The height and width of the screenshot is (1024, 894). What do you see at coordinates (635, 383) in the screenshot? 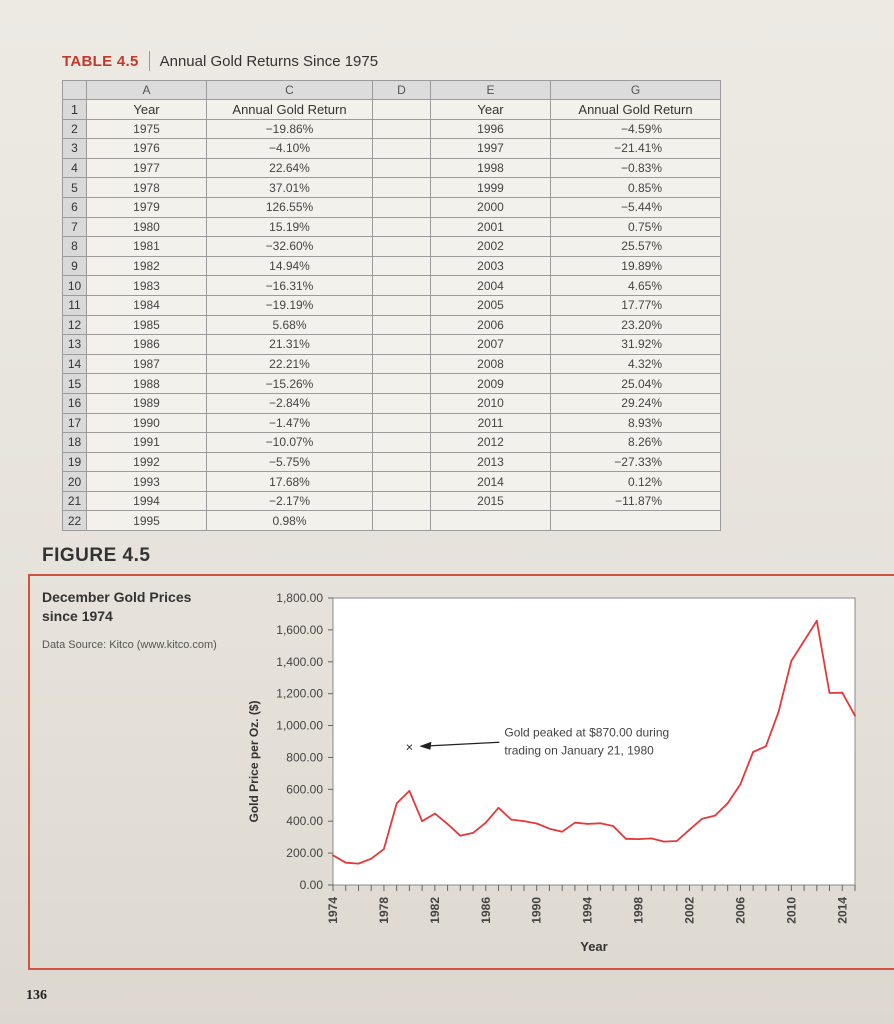
I see `return-right: 25.04%` at bounding box center [635, 383].